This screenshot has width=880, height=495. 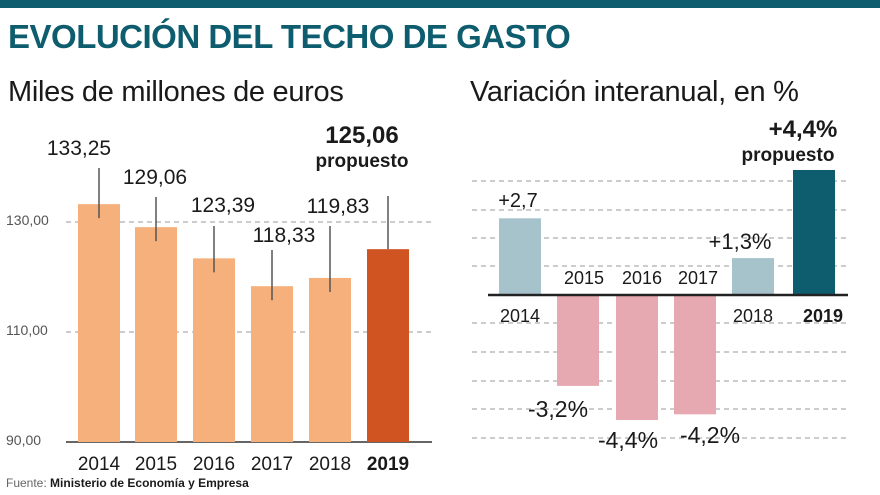 What do you see at coordinates (558, 409) in the screenshot?
I see `data-label: -3,2%` at bounding box center [558, 409].